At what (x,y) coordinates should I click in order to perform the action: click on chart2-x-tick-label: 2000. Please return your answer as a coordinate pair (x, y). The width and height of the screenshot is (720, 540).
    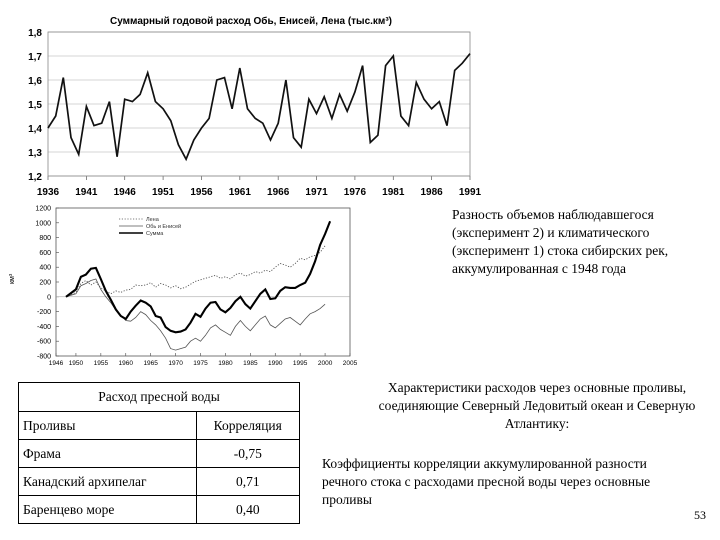
    Looking at the image, I should click on (325, 363).